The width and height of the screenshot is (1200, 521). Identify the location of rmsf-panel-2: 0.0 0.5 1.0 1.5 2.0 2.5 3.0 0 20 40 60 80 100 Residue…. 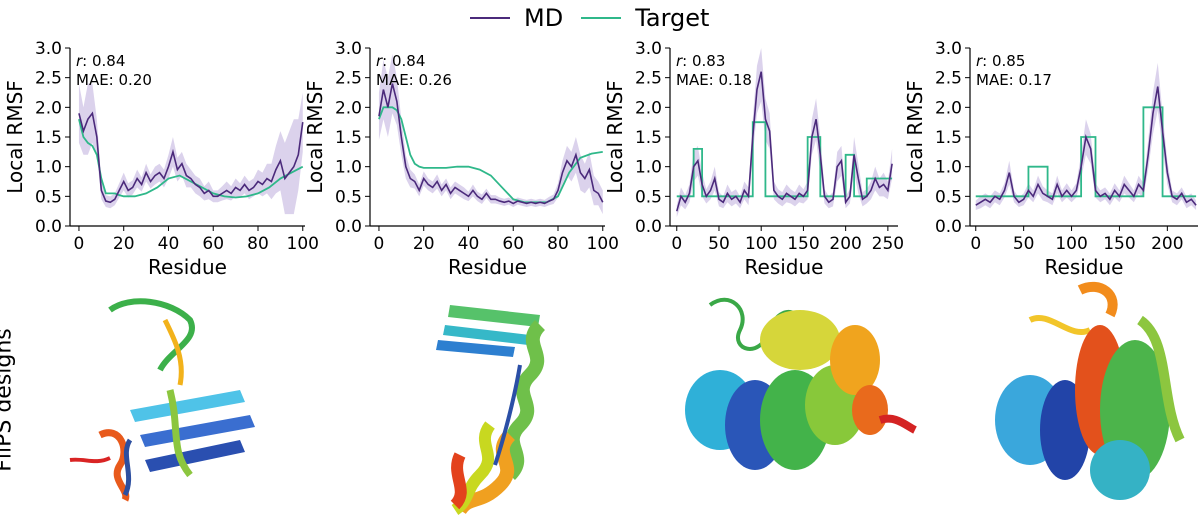
(461, 159).